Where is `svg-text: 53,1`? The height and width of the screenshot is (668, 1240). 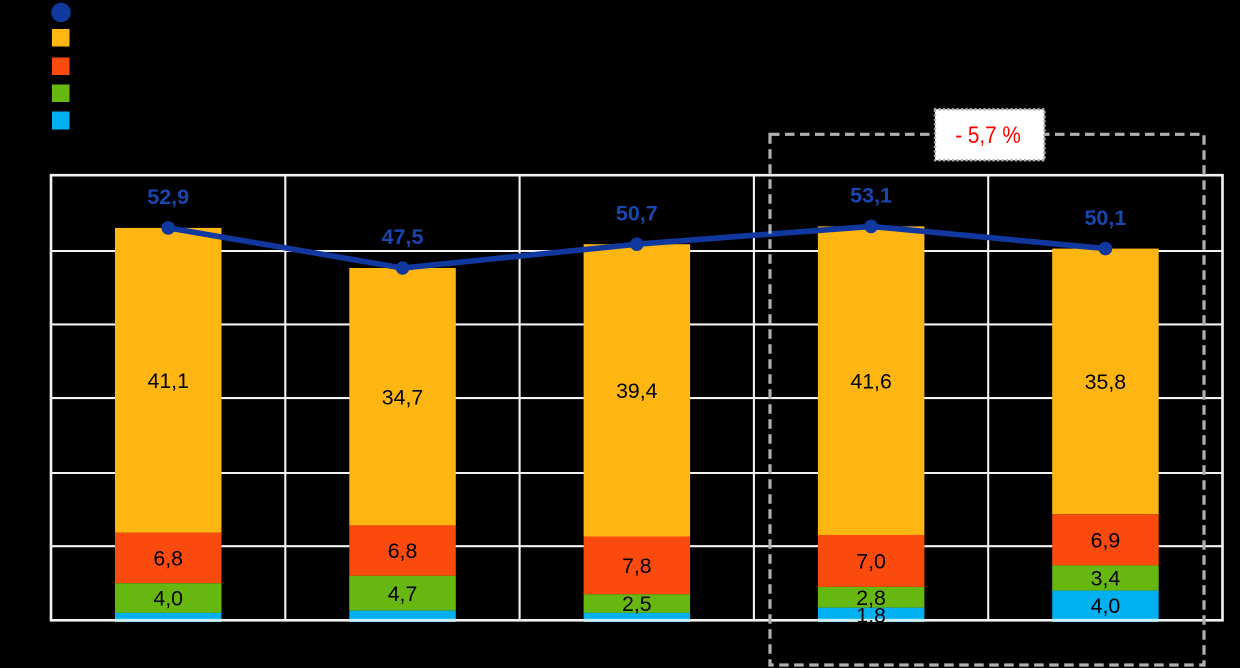 svg-text: 53,1 is located at coordinates (871, 195).